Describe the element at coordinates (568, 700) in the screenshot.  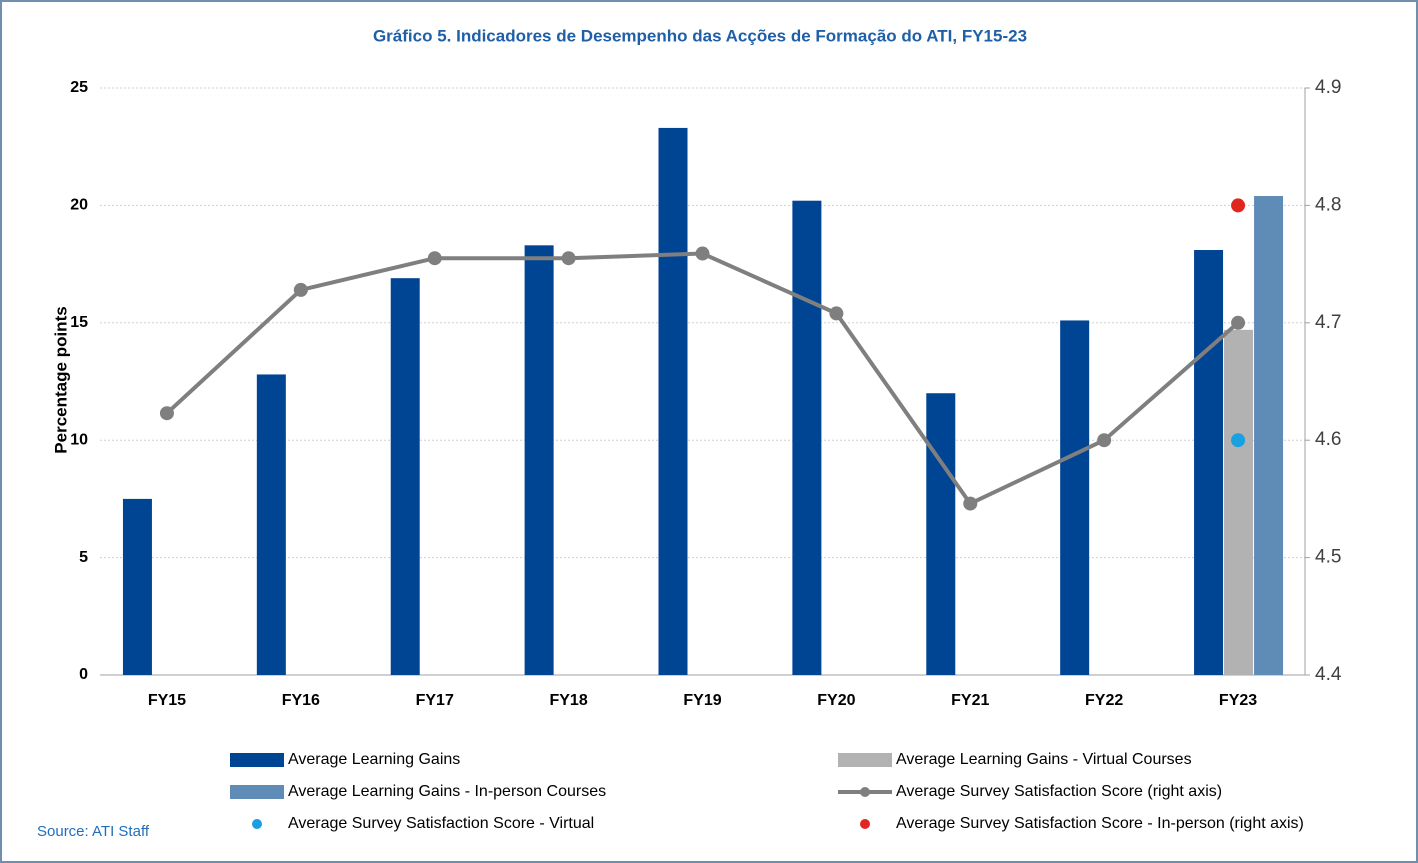
I see `x-tick-label: FY18` at that location.